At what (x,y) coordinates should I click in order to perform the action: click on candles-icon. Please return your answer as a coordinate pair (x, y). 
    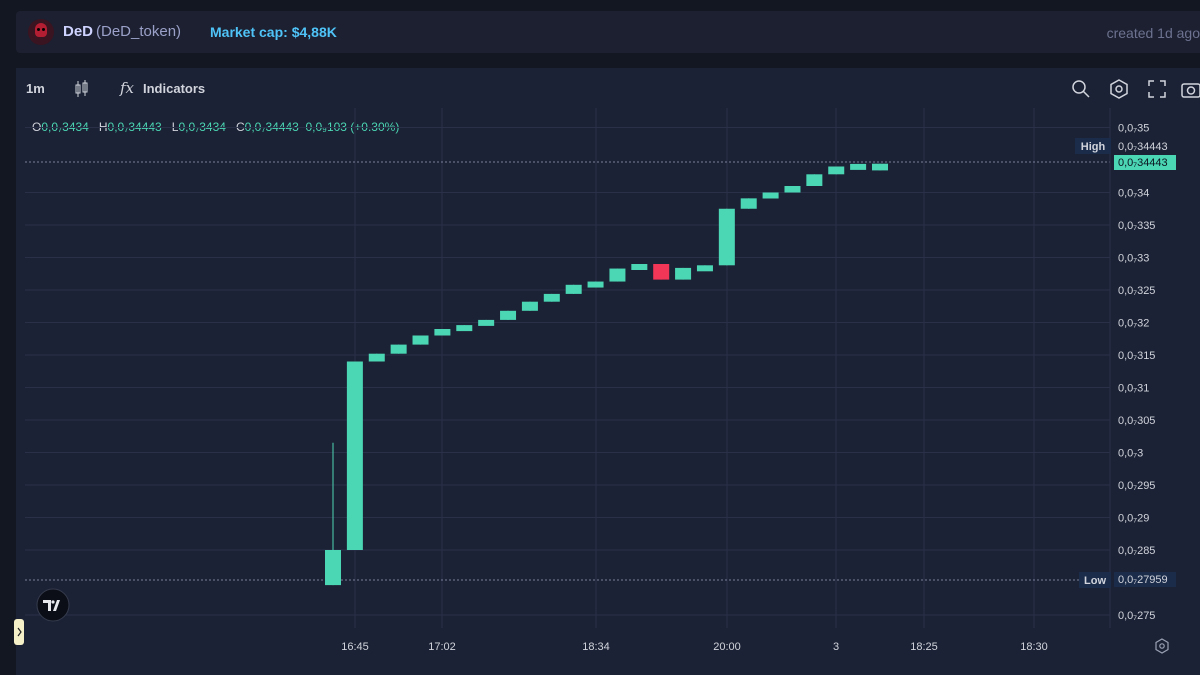
    Looking at the image, I should click on (82, 89).